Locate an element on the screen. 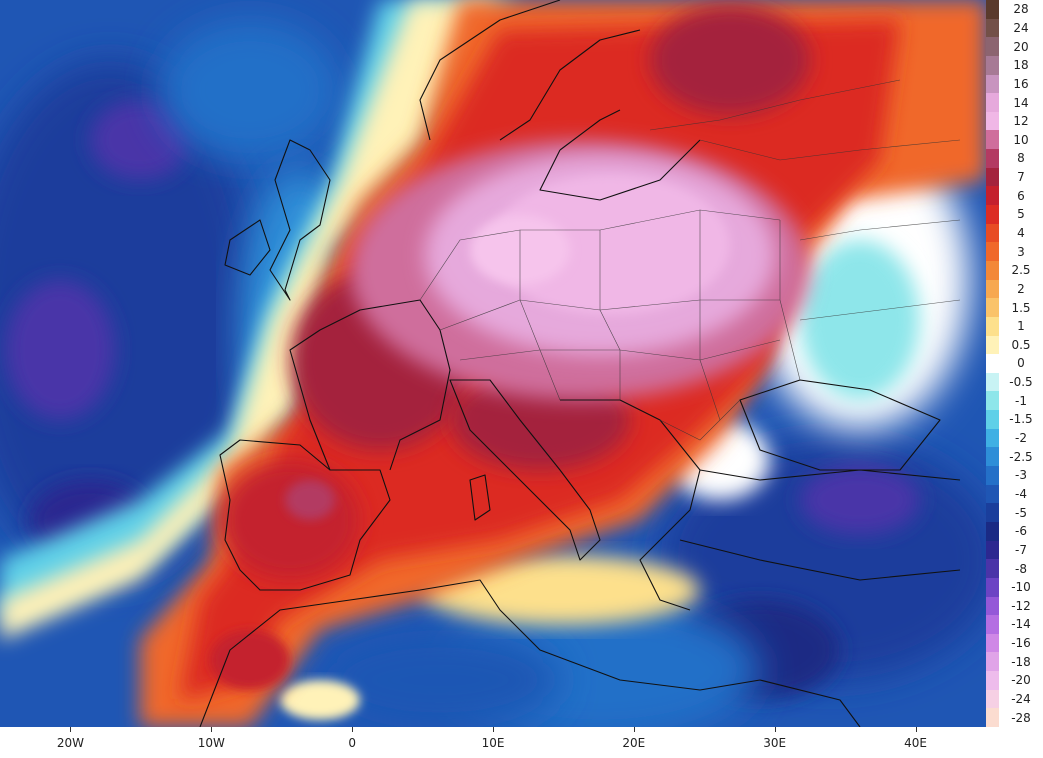 The height and width of the screenshot is (758, 1043). legend-label: -0.5 is located at coordinates (1021, 382).